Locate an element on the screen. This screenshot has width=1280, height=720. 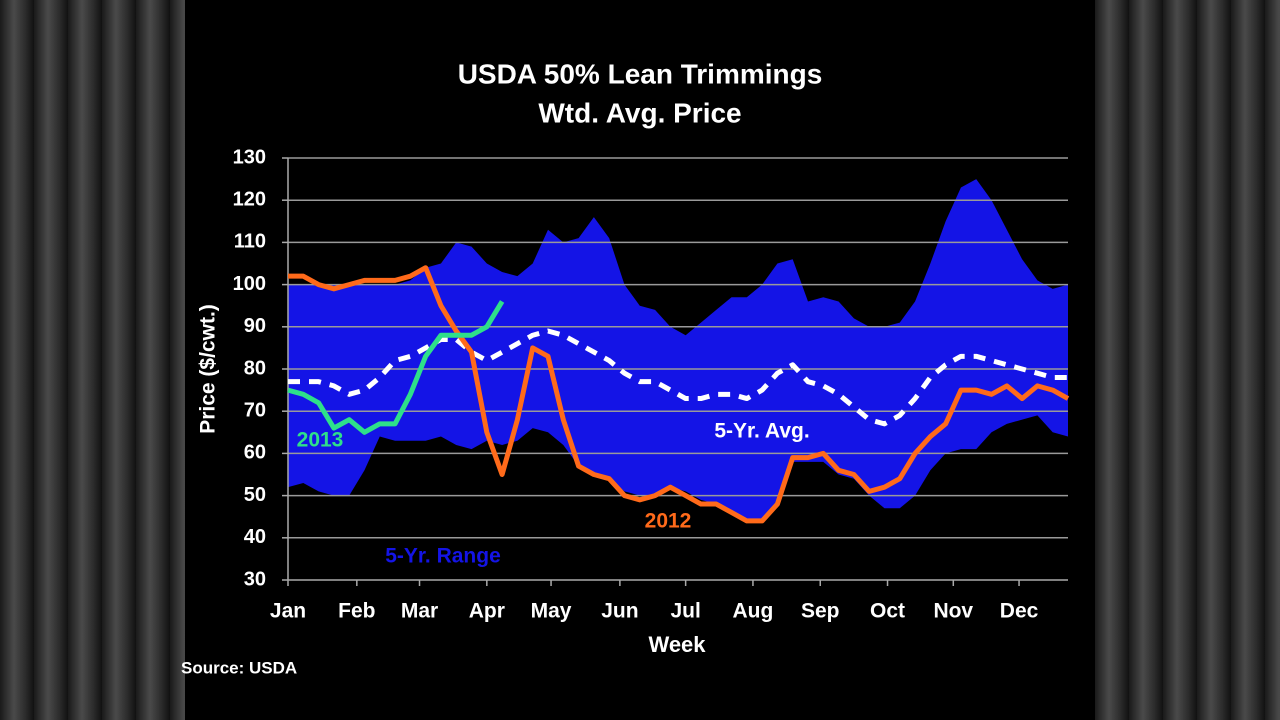
y-tick-label: 110 is located at coordinates (250, 242).